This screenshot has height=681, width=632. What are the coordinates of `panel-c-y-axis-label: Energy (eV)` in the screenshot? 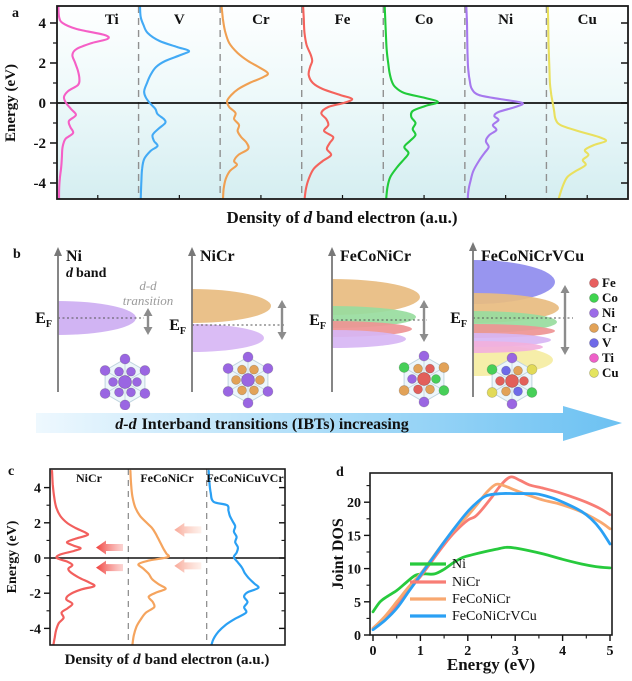 It's located at (12, 556).